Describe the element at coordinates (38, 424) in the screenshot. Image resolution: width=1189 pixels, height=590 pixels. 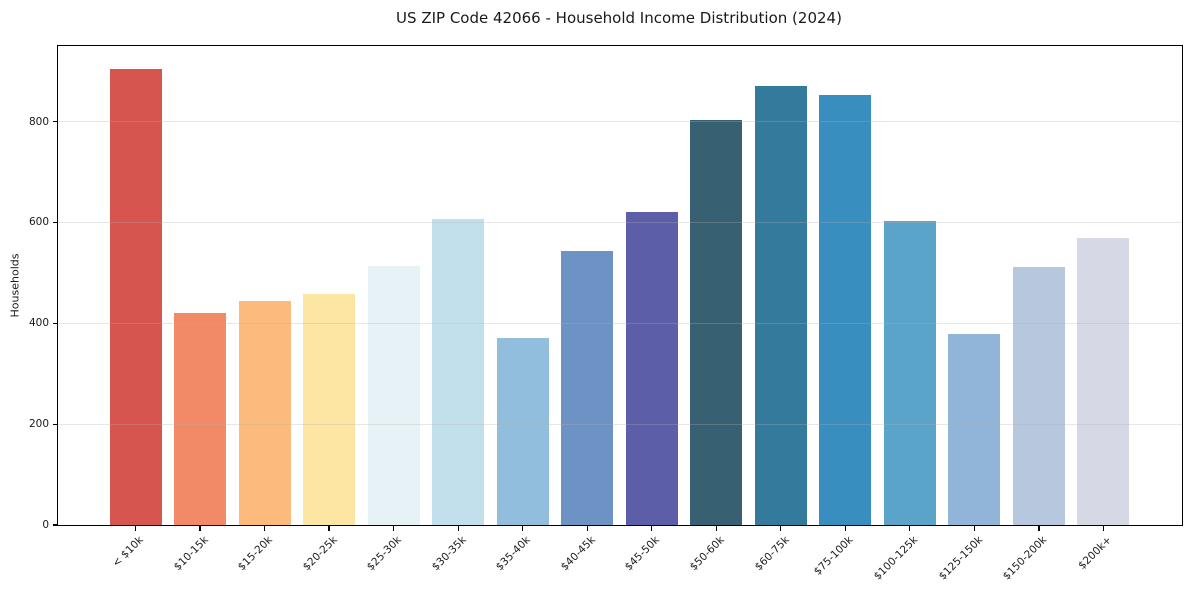
I see `y-tick-label: 200` at that location.